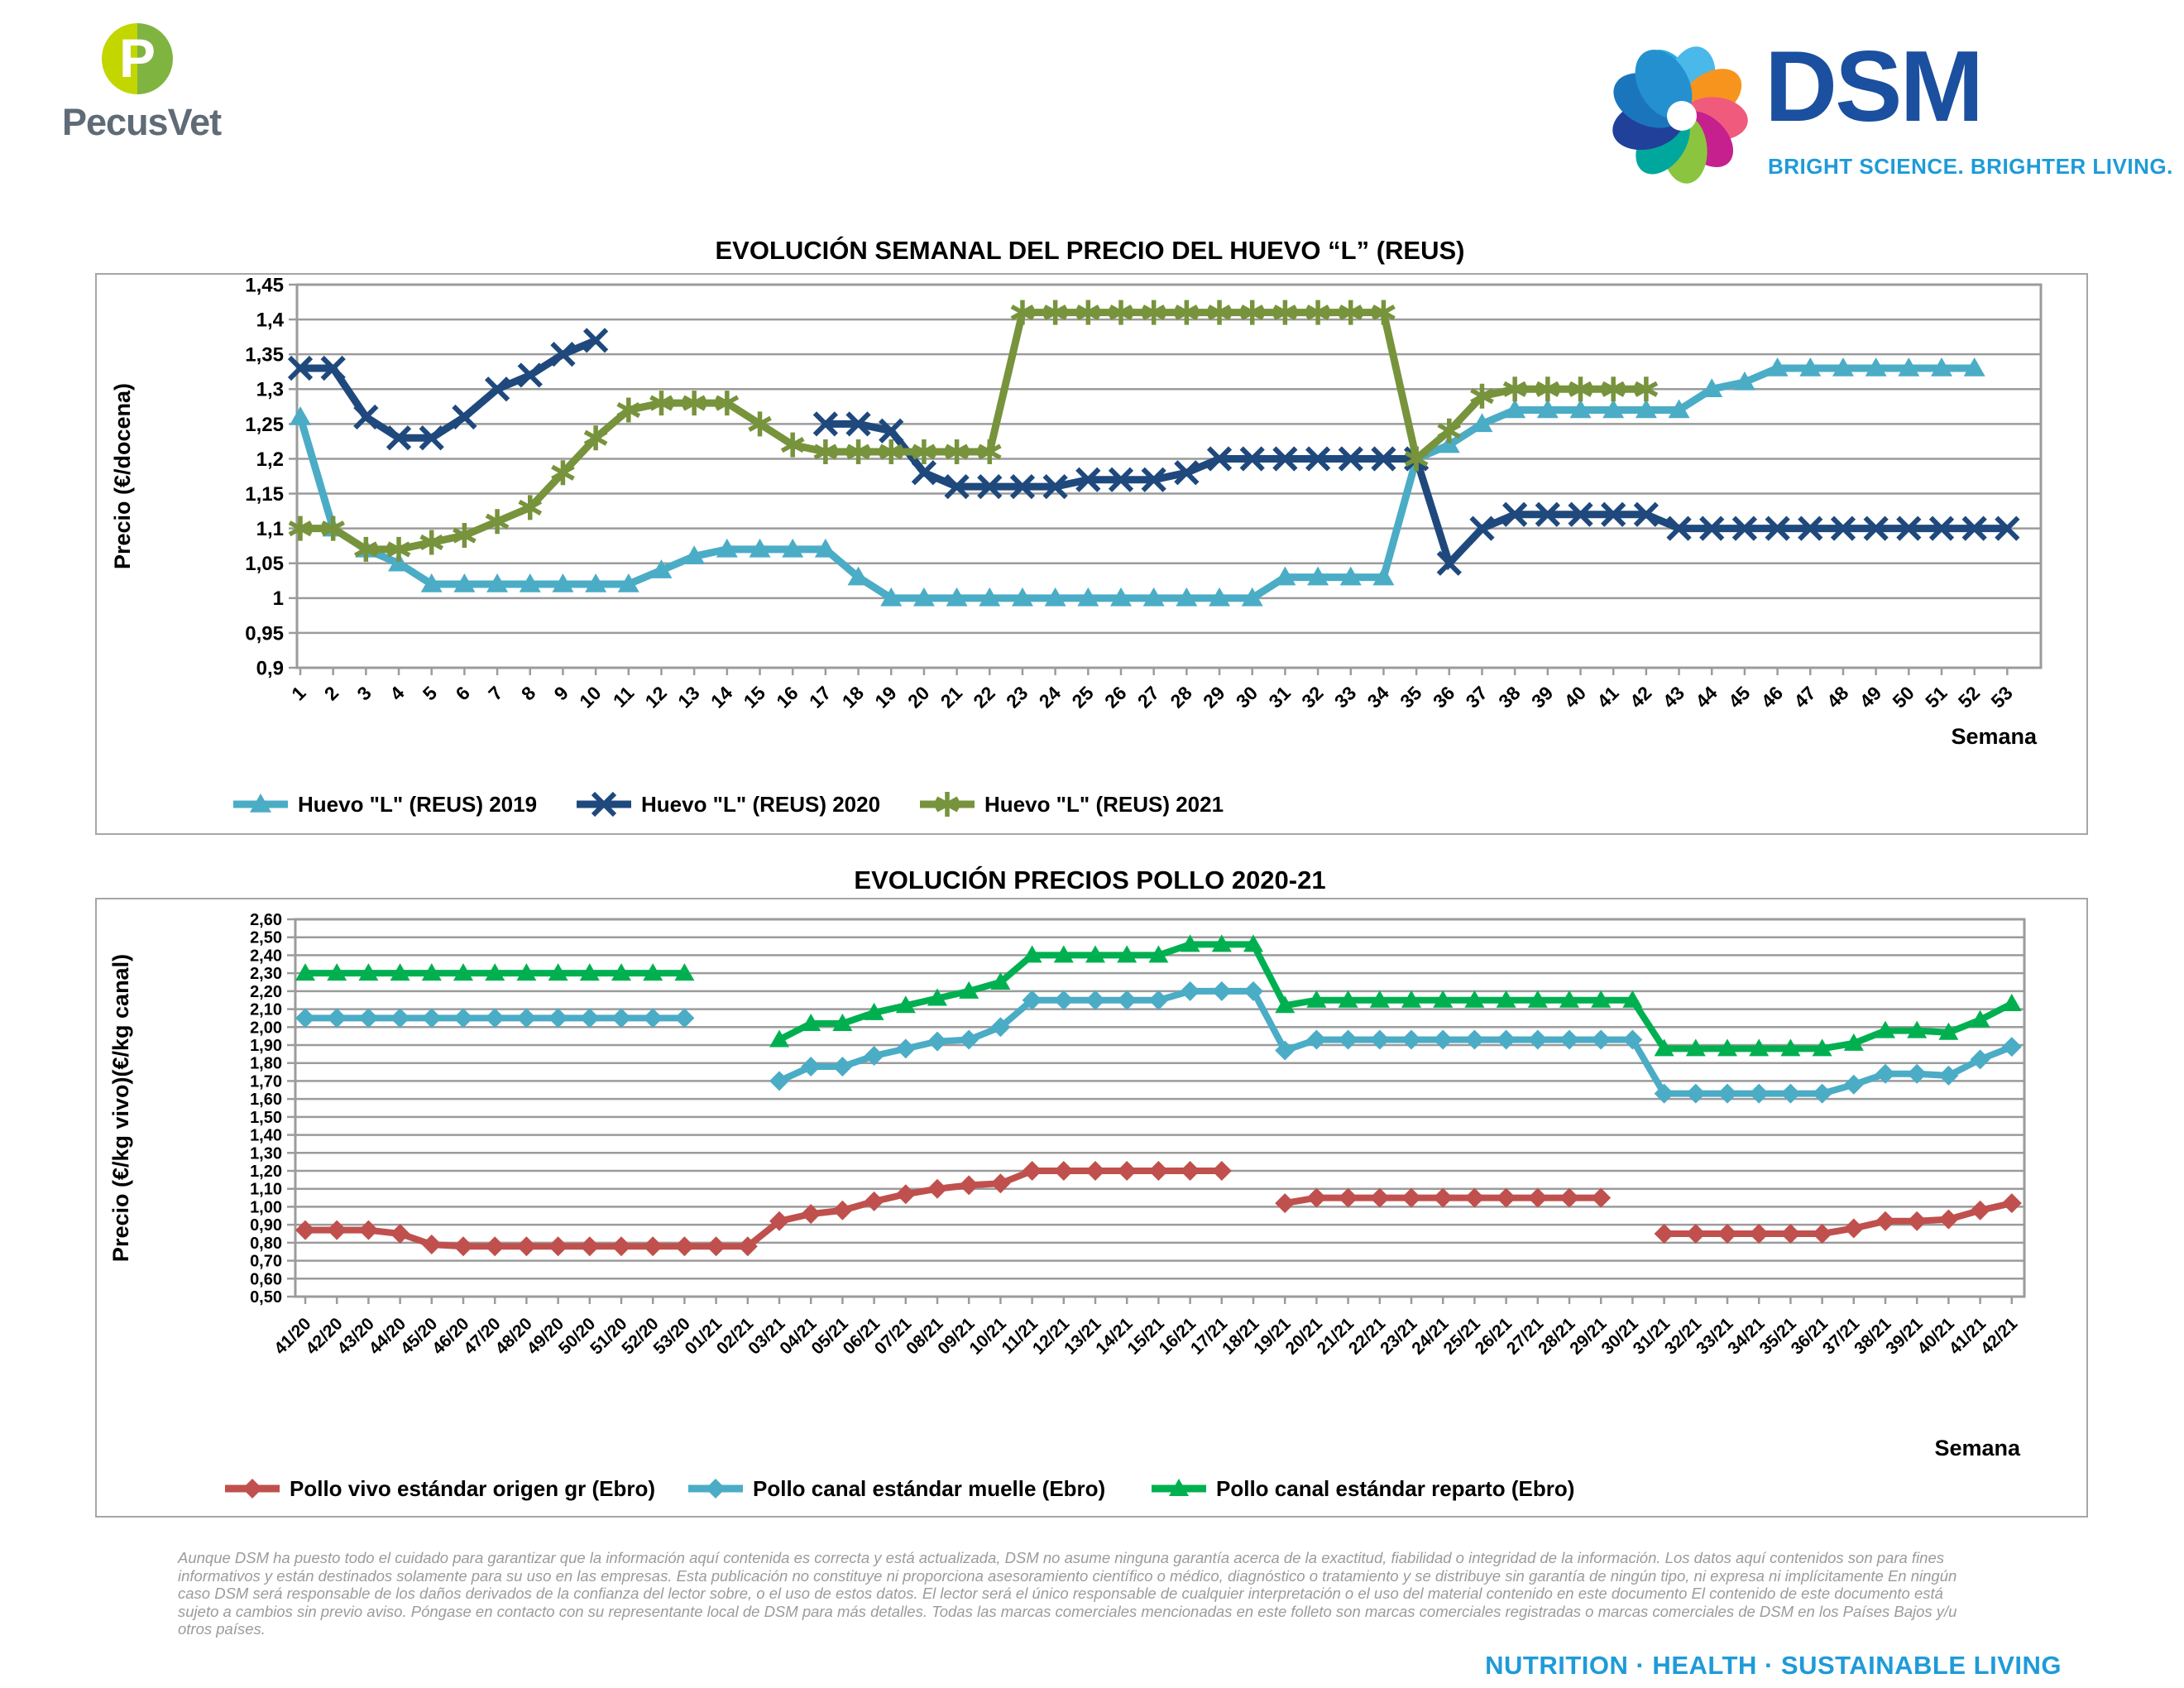 This screenshot has height=1688, width=2184. I want to click on x-tick-label: 28, so click(1181, 697).